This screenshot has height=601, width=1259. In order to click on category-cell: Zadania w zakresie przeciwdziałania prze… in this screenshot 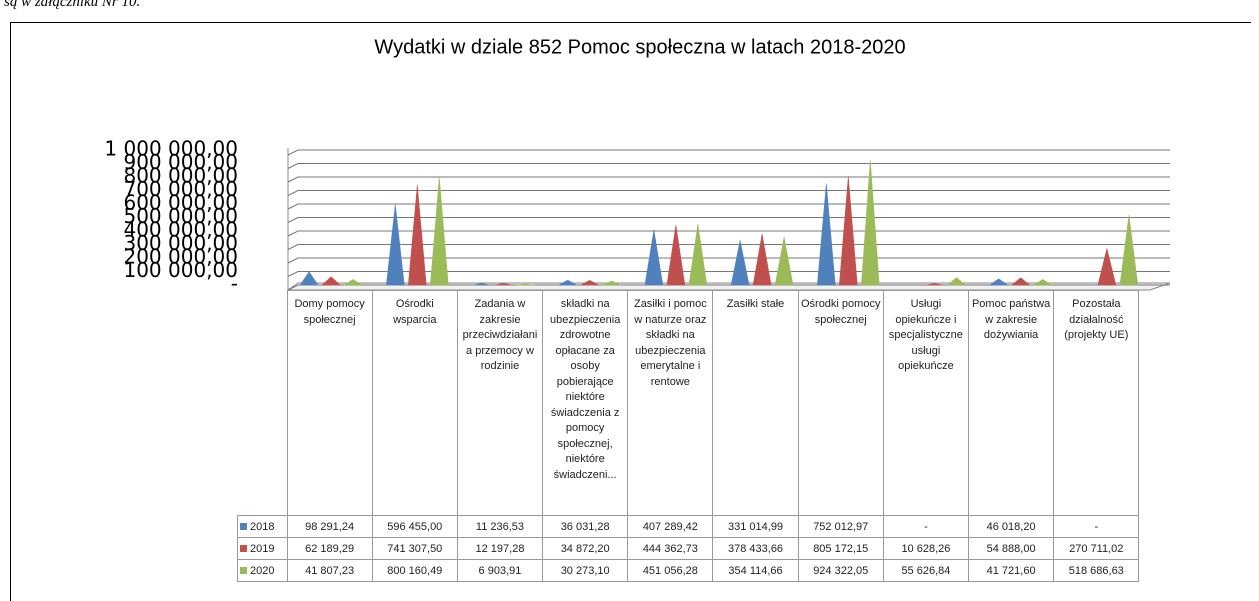, I will do `click(500, 403)`.